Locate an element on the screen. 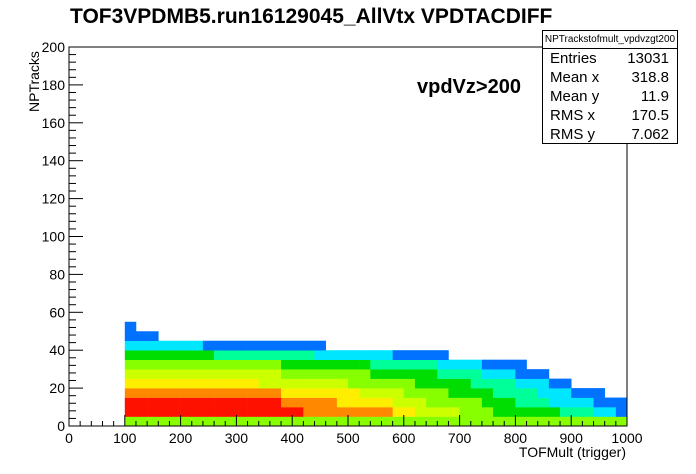 This screenshot has width=696, height=474. stats-label: Mean y is located at coordinates (575, 96).